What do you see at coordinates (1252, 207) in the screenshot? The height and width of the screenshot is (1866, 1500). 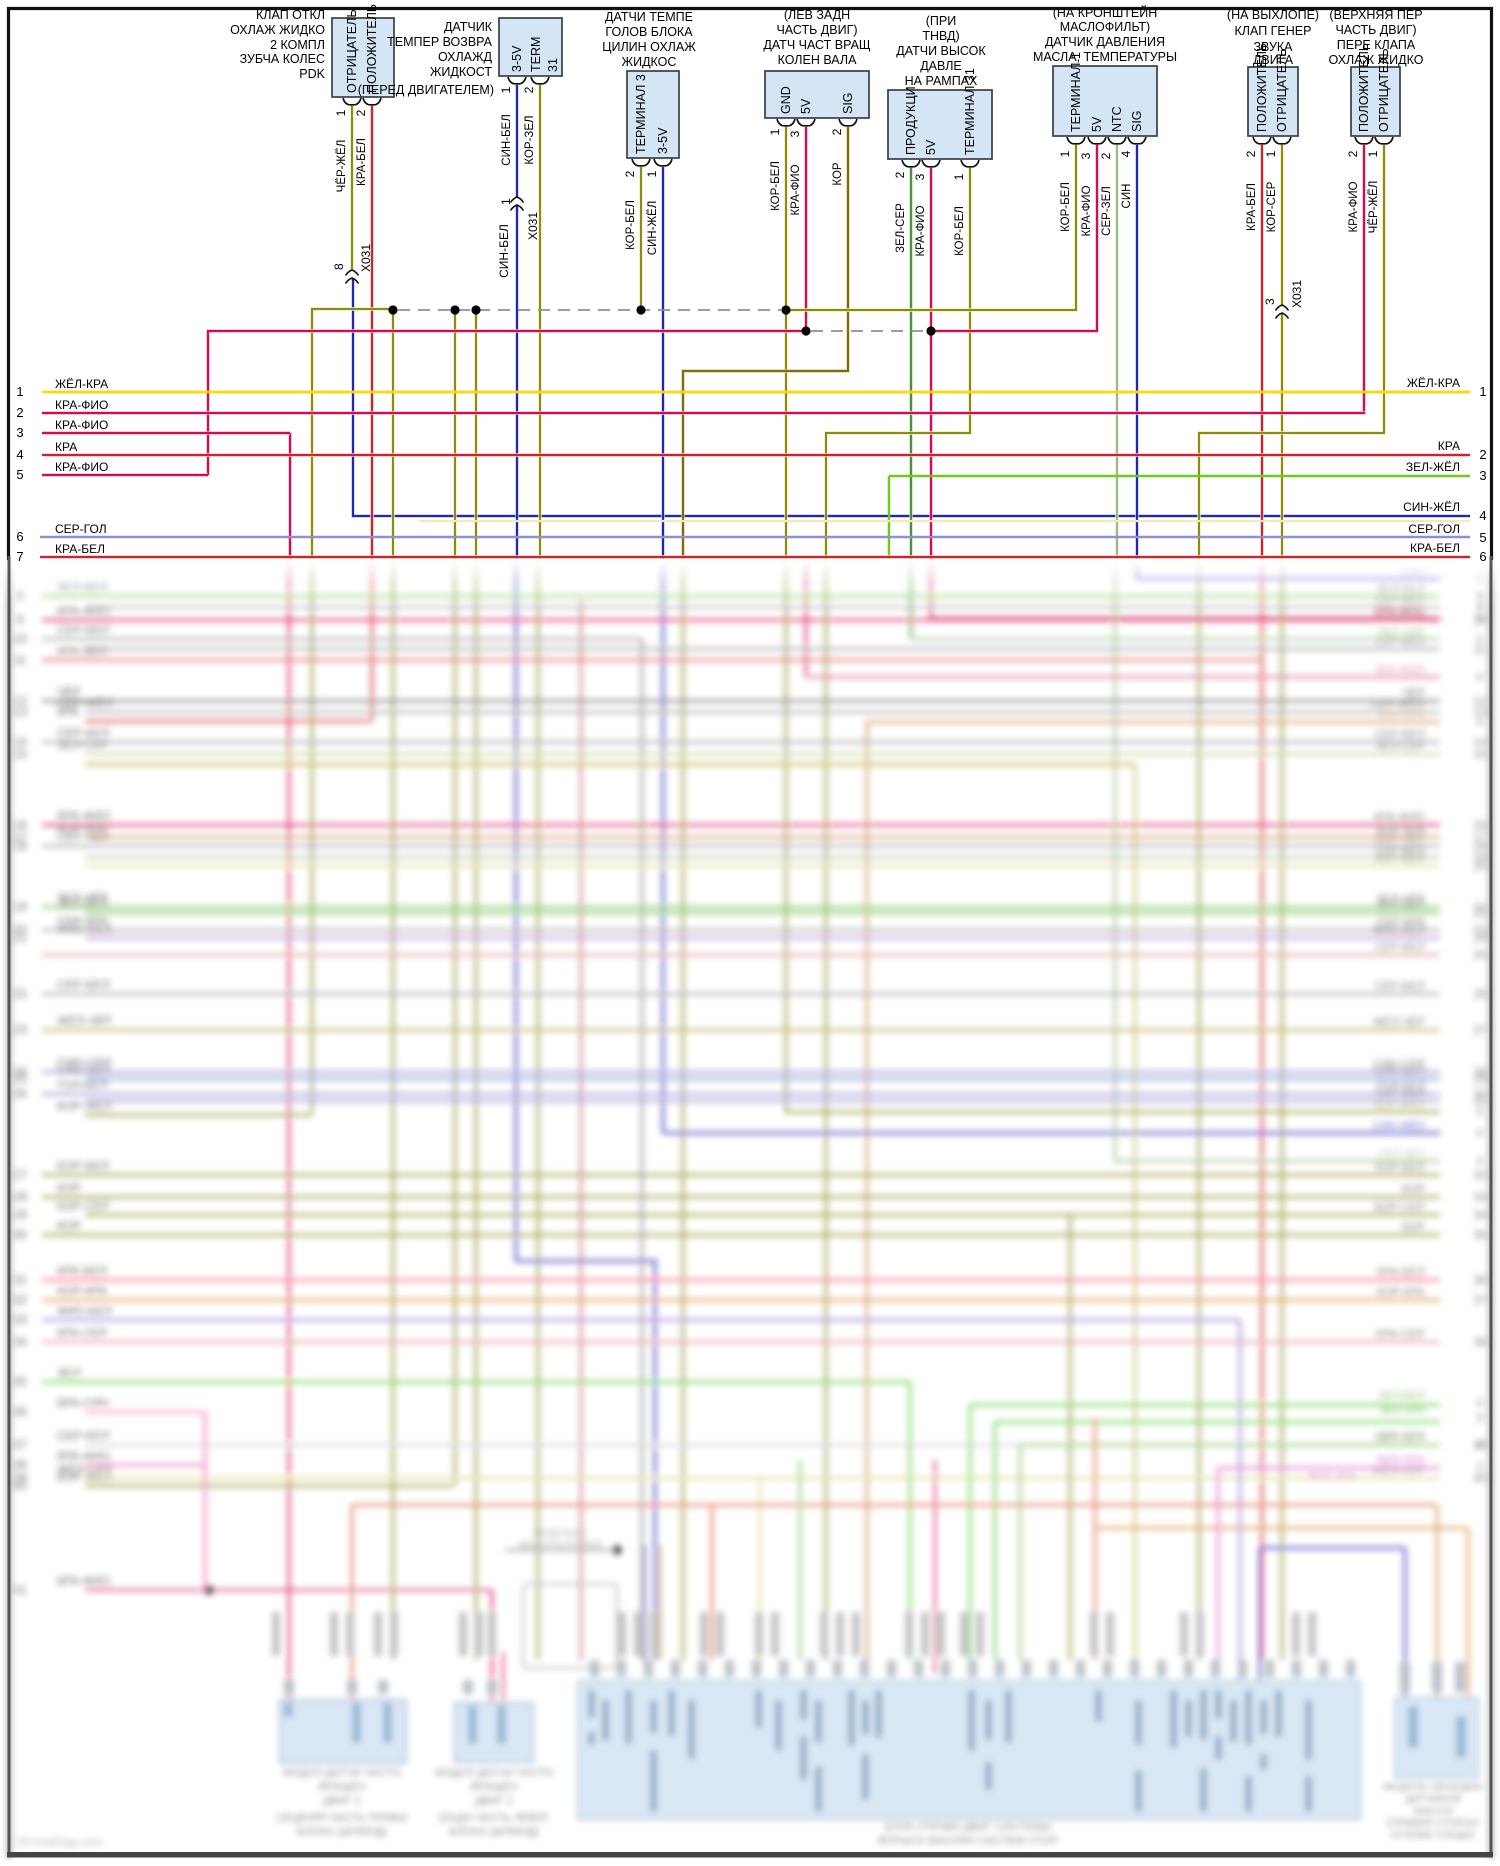 I see `svg-text: КРА-БЕЛ` at bounding box center [1252, 207].